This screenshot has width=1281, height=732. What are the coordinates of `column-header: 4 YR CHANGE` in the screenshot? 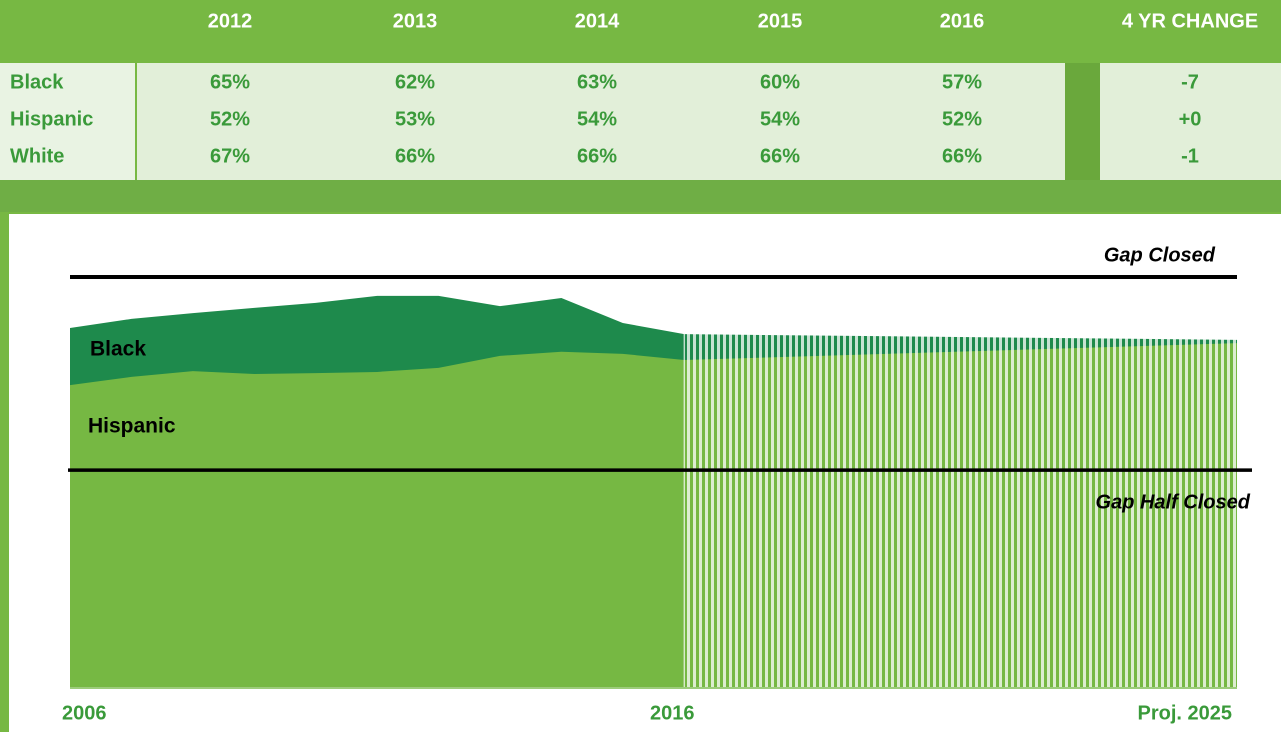 It's located at (1190, 21).